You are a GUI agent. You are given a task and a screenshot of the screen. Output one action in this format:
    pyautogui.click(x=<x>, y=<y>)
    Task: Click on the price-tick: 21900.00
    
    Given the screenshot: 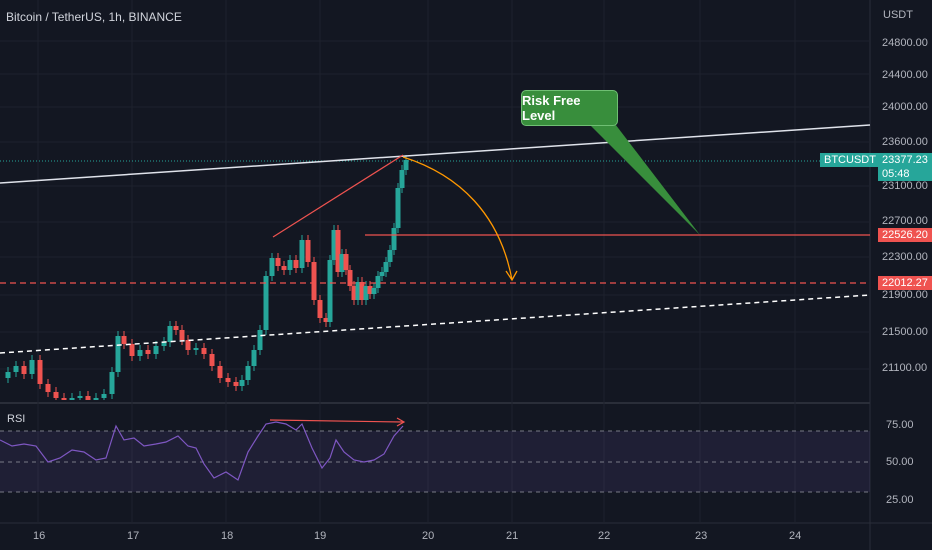 What is the action you would take?
    pyautogui.click(x=905, y=295)
    